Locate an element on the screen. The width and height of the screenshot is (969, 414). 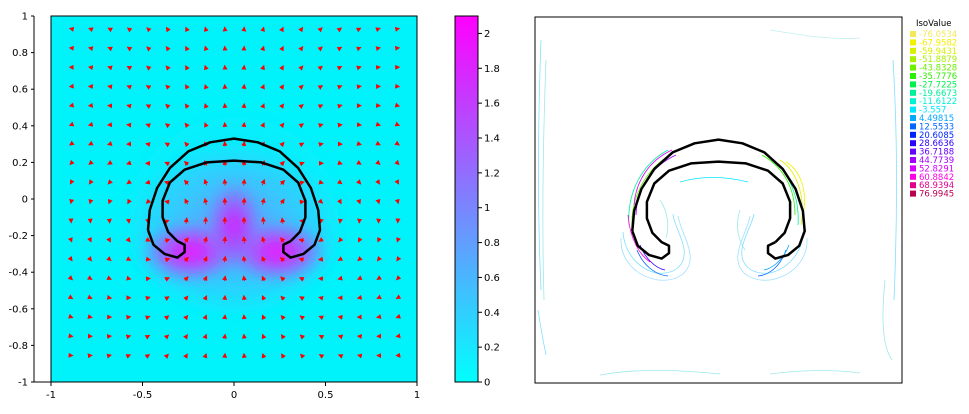
colorbar-tick-label: 1.8 is located at coordinates (492, 69).